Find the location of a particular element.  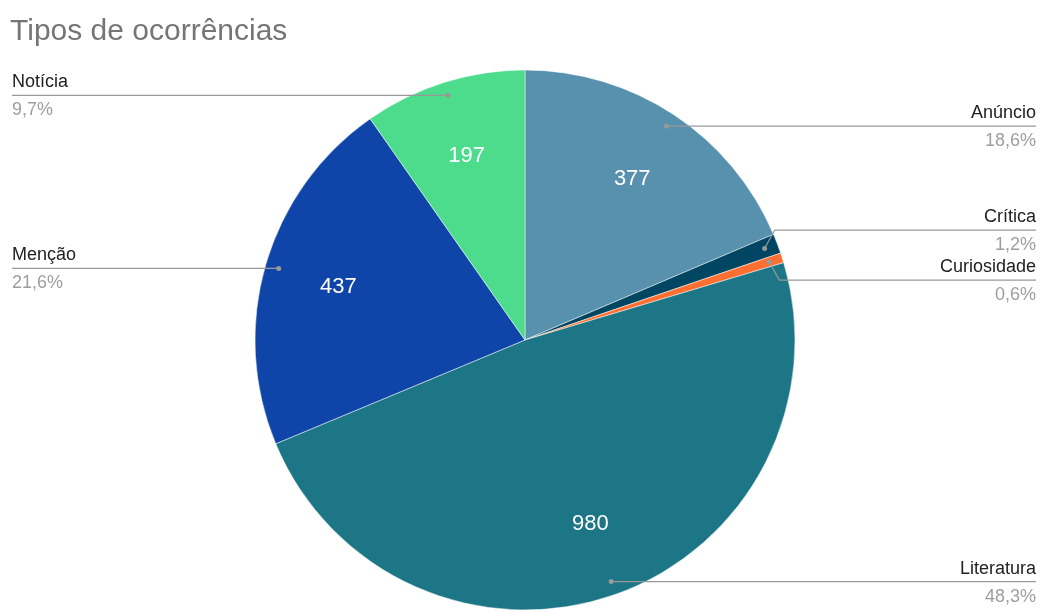

text: 0,6% is located at coordinates (1015, 294).